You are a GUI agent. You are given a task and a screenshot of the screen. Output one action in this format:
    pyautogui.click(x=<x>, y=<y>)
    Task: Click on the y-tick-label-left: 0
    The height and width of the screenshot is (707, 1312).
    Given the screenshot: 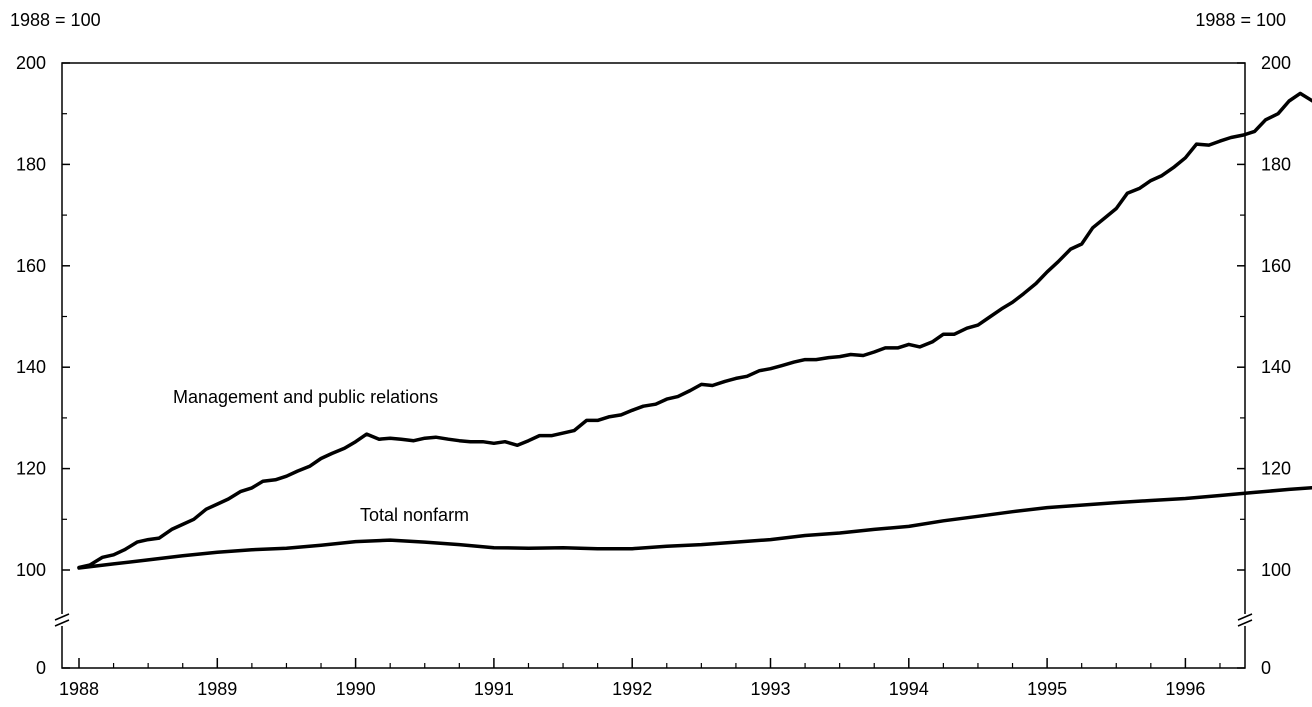 What is the action you would take?
    pyautogui.click(x=41, y=668)
    